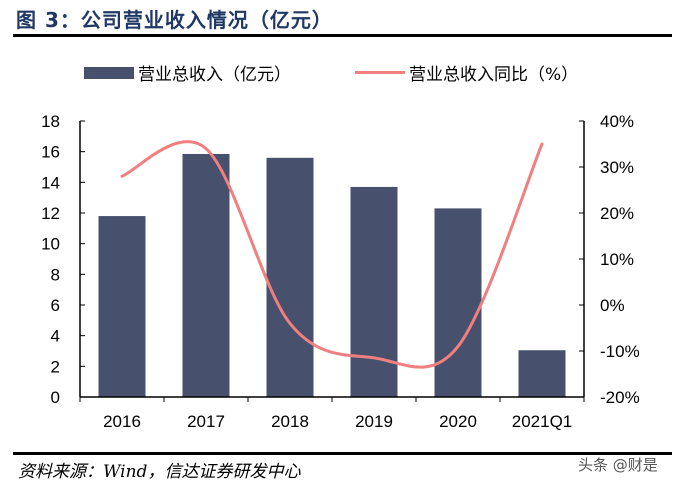 The width and height of the screenshot is (676, 483). Describe the element at coordinates (122, 306) in the screenshot. I see `bar-2016` at that location.